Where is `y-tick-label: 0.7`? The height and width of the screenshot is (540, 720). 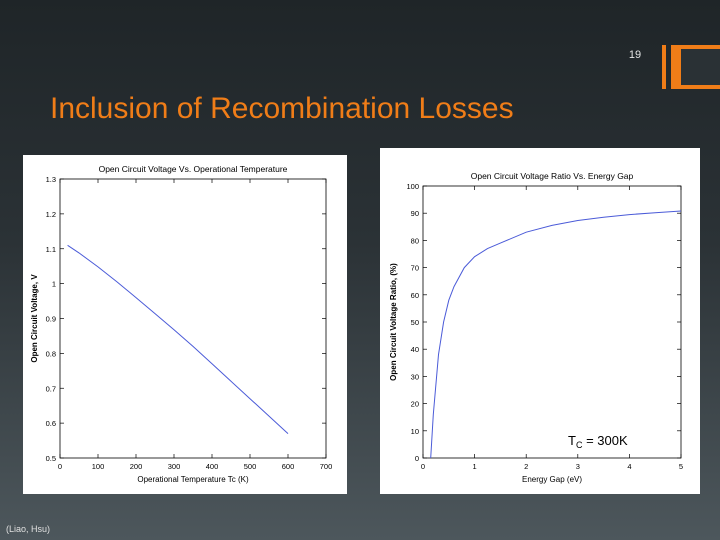
y-tick-label: 0.7 is located at coordinates (51, 388).